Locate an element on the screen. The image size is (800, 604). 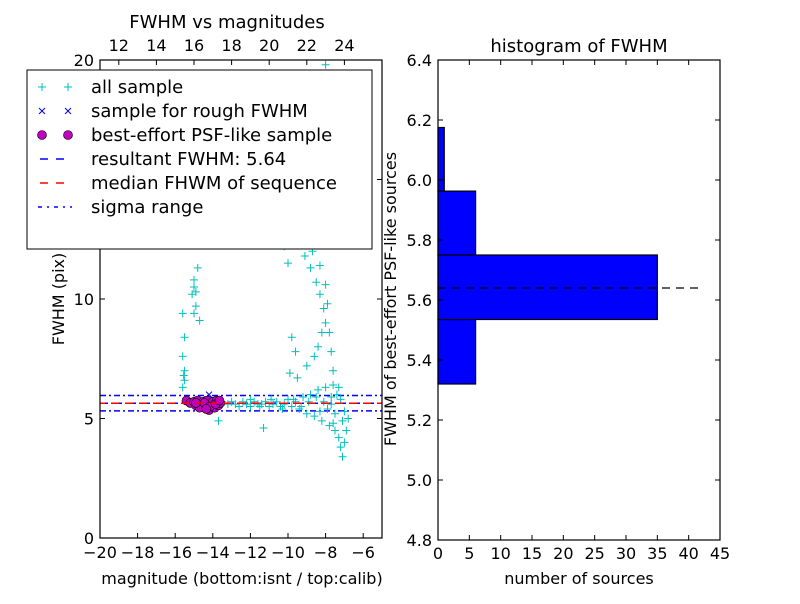
y-tick-label: 5.8 is located at coordinates (419, 240).